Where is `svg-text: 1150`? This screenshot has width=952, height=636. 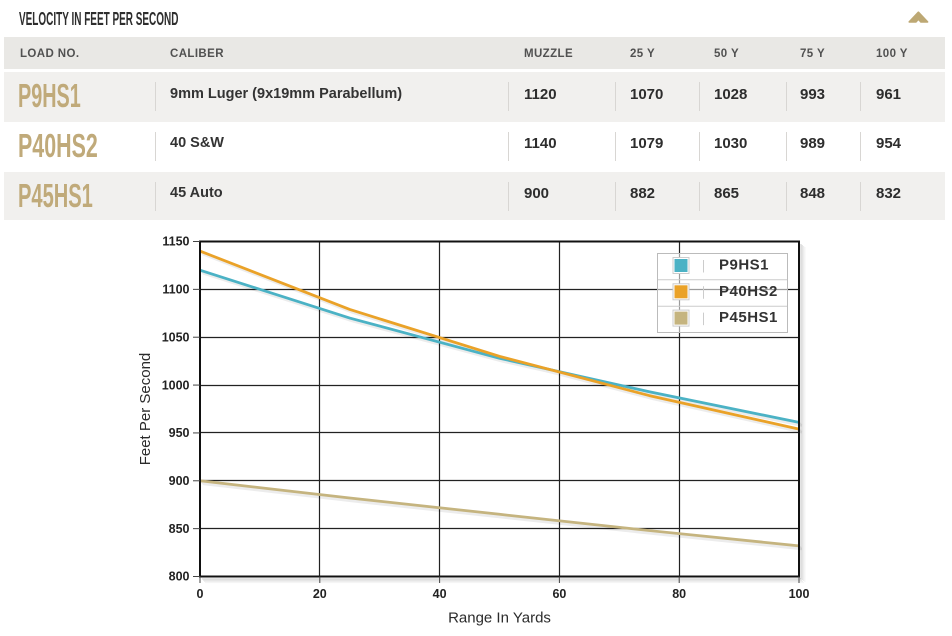
svg-text: 1150 is located at coordinates (175, 242).